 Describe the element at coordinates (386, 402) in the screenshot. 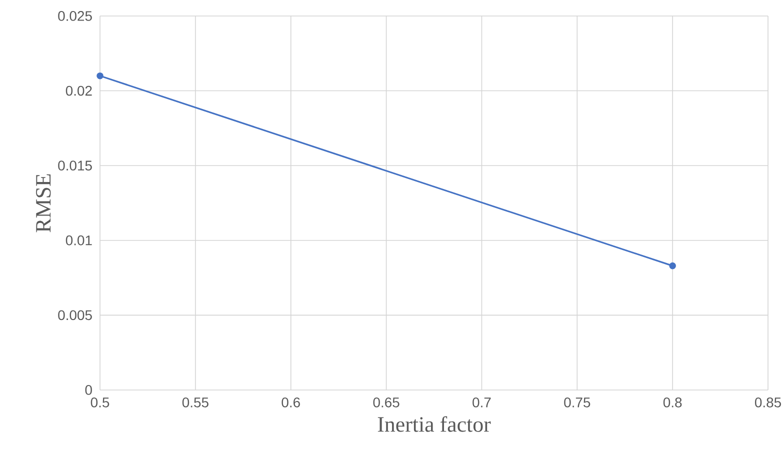

I see `x-tick-label: 0.65` at that location.